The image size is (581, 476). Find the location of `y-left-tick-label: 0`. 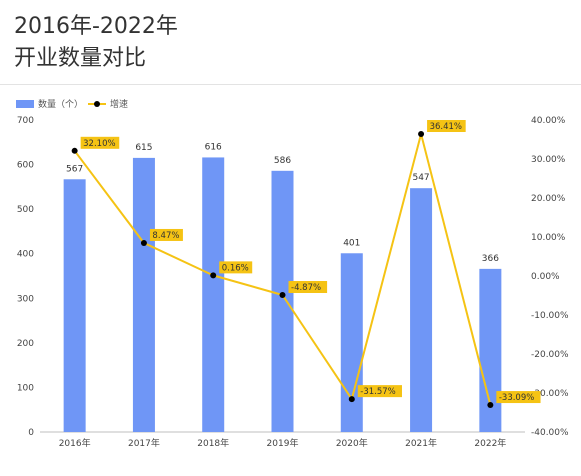

y-left-tick-label: 0 is located at coordinates (31, 433).